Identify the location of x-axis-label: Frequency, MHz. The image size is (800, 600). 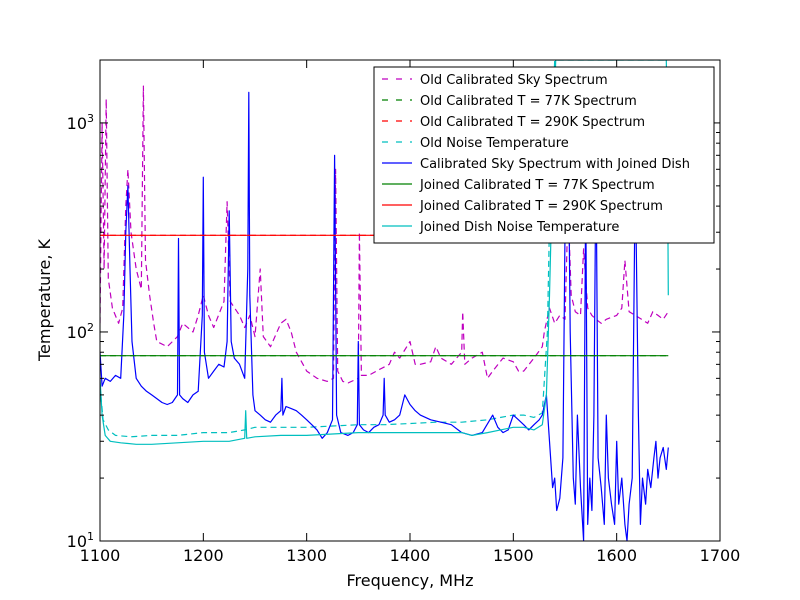
(409, 580).